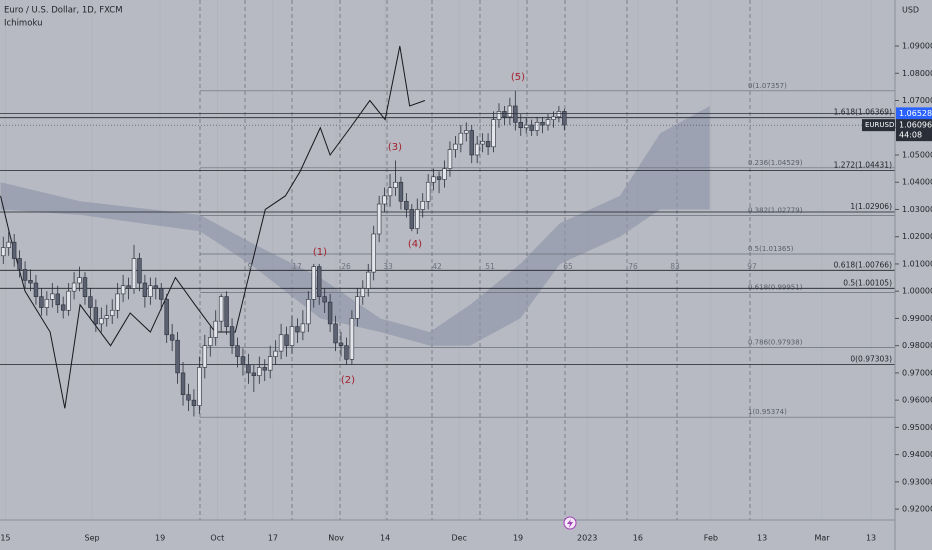  What do you see at coordinates (917, 209) in the screenshot?
I see `price-tick-label: 1.03000` at bounding box center [917, 209].